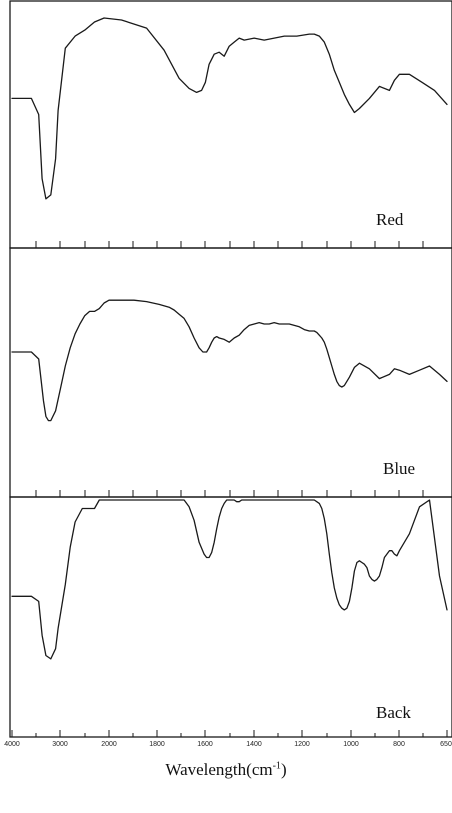 This screenshot has width=452, height=813. I want to click on x-axis-title-exponent: -1, so click(276, 766).